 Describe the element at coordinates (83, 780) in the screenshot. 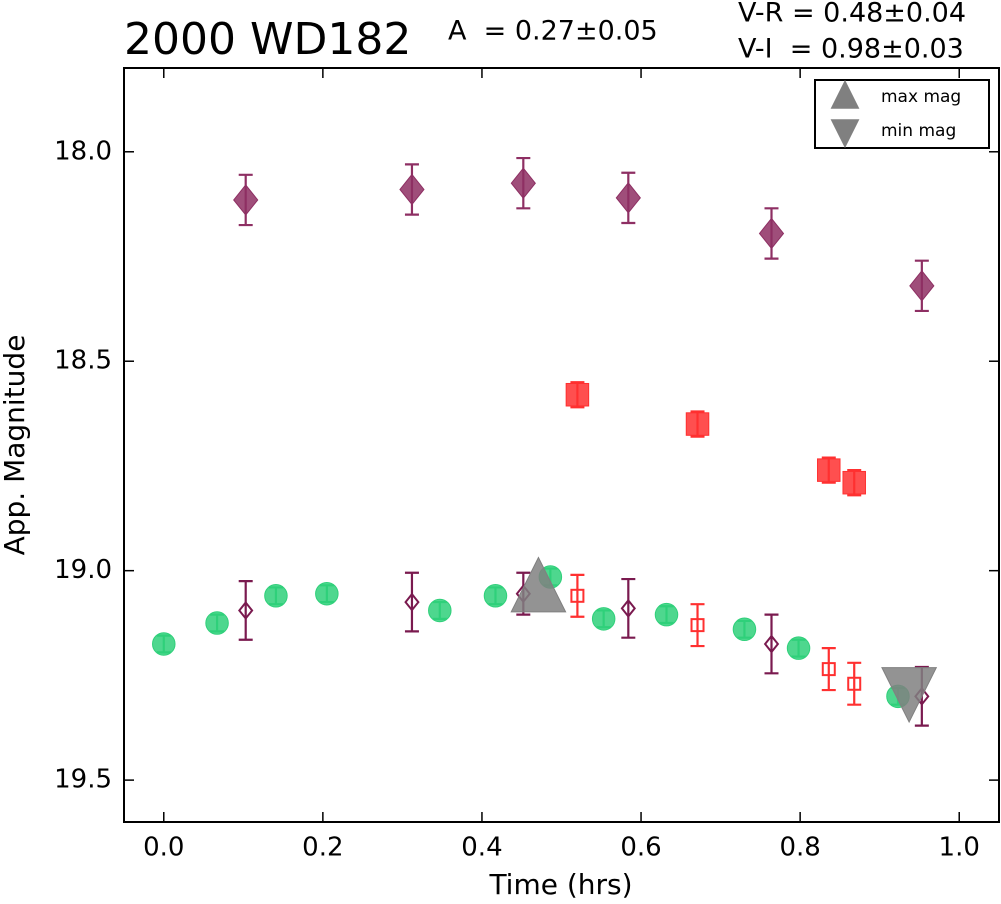

I see `y-tick-label: 19.5` at that location.